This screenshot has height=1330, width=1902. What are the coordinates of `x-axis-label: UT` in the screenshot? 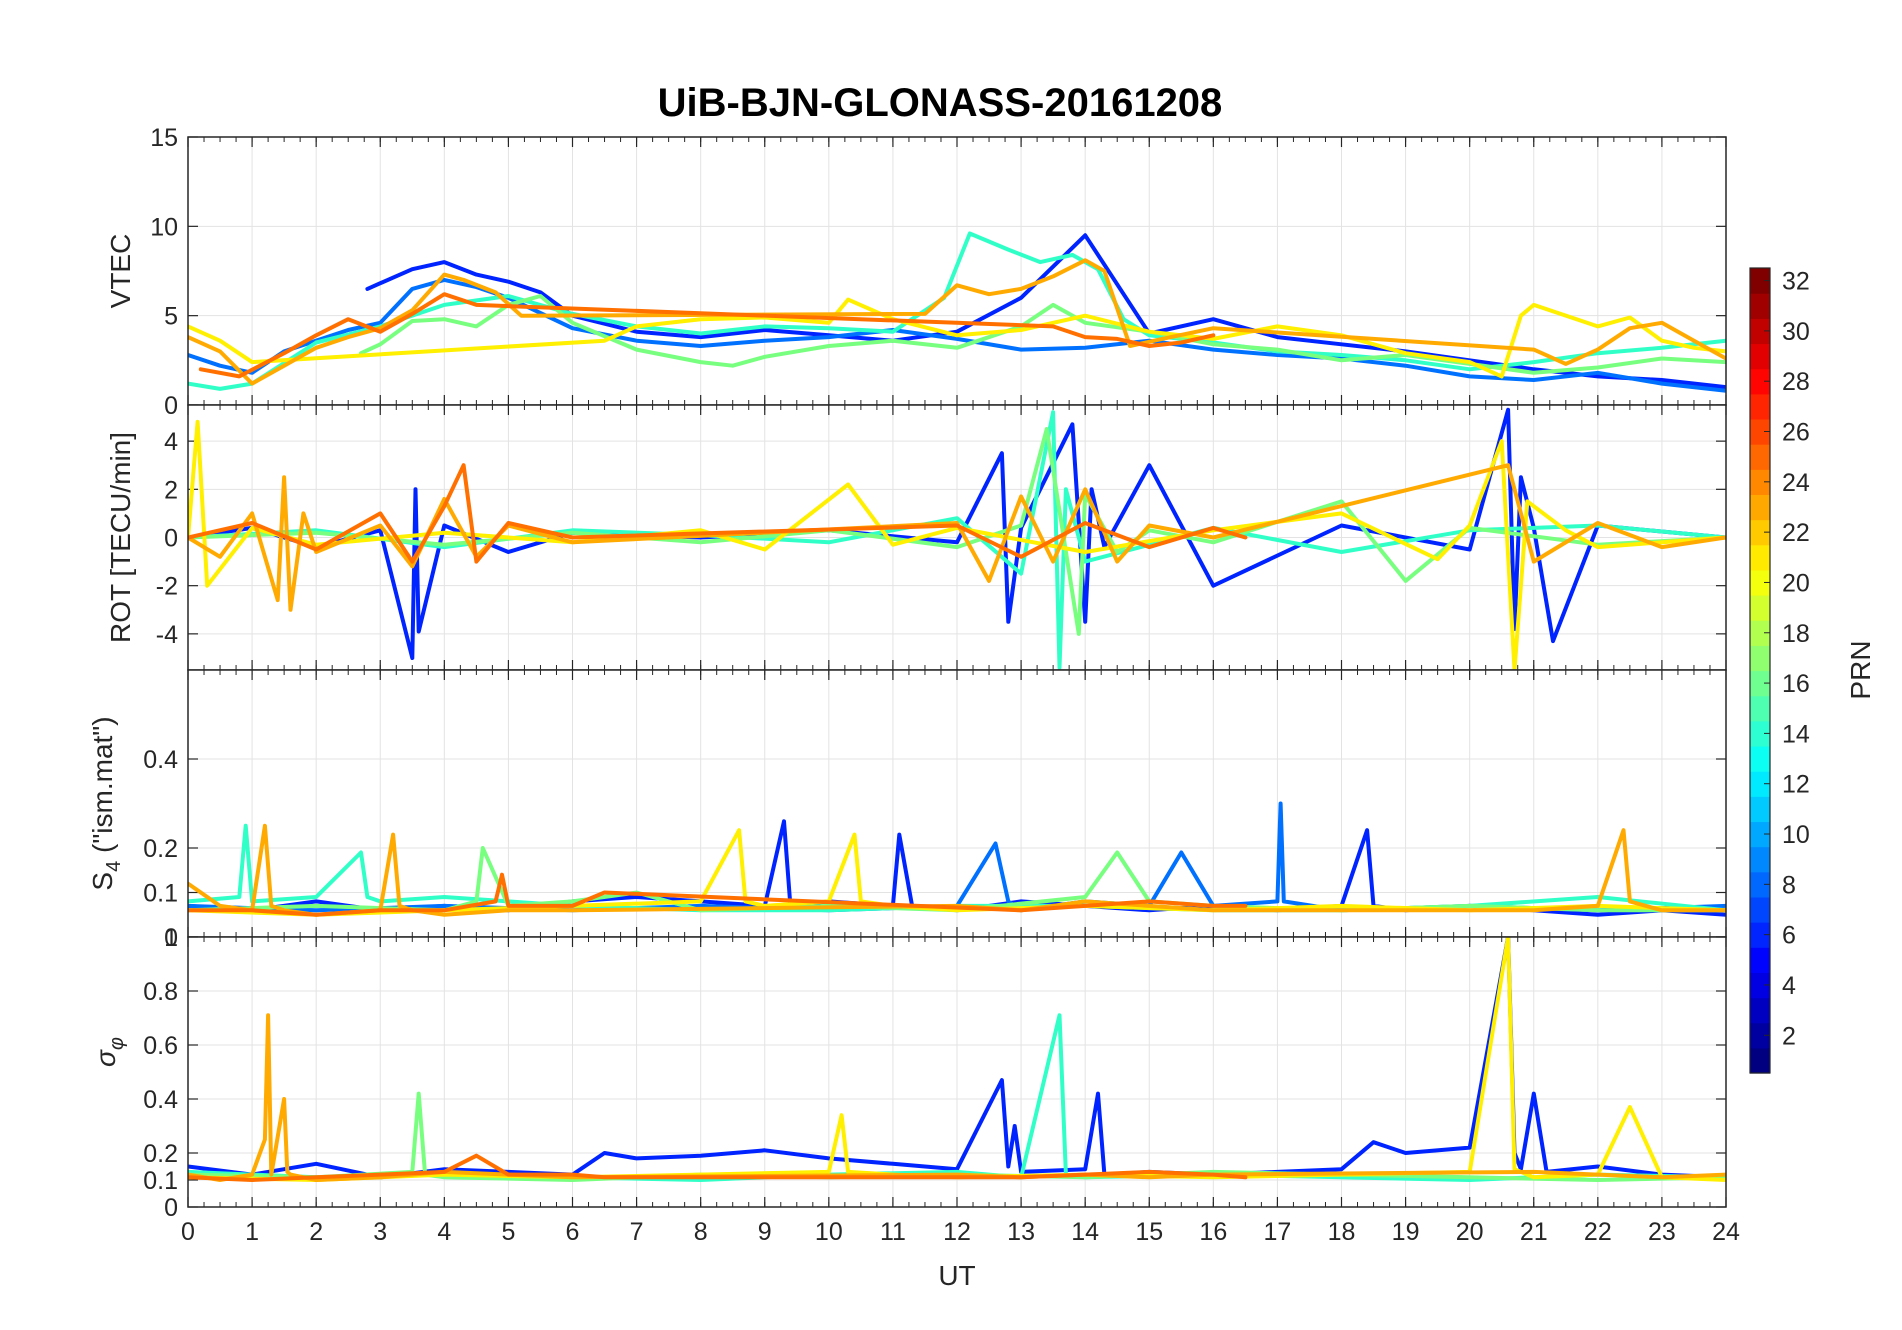 It's located at (956, 1275).